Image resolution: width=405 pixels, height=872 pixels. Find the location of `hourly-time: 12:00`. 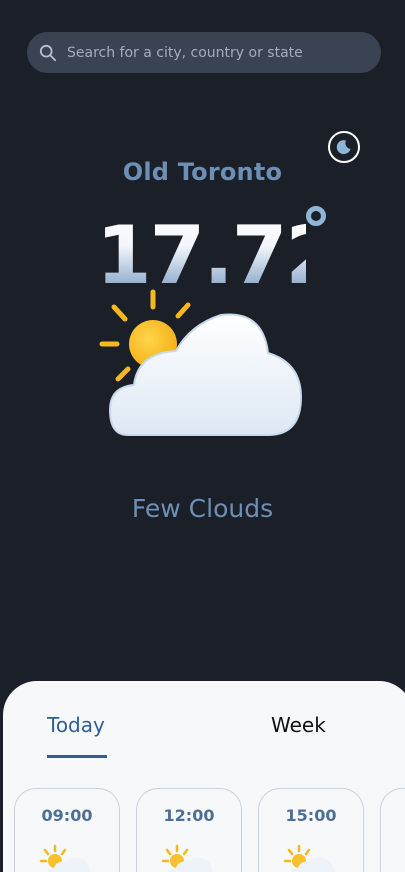

hourly-time: 12:00 is located at coordinates (189, 815).